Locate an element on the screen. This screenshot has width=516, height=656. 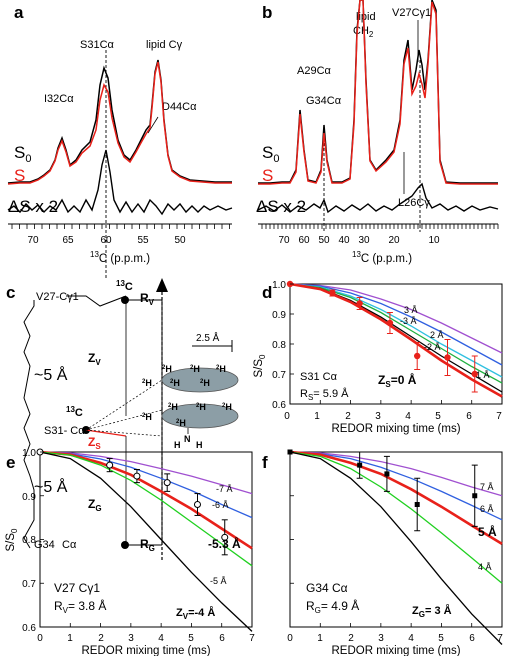
d-z: ZS=0 Å is located at coordinates (397, 380).